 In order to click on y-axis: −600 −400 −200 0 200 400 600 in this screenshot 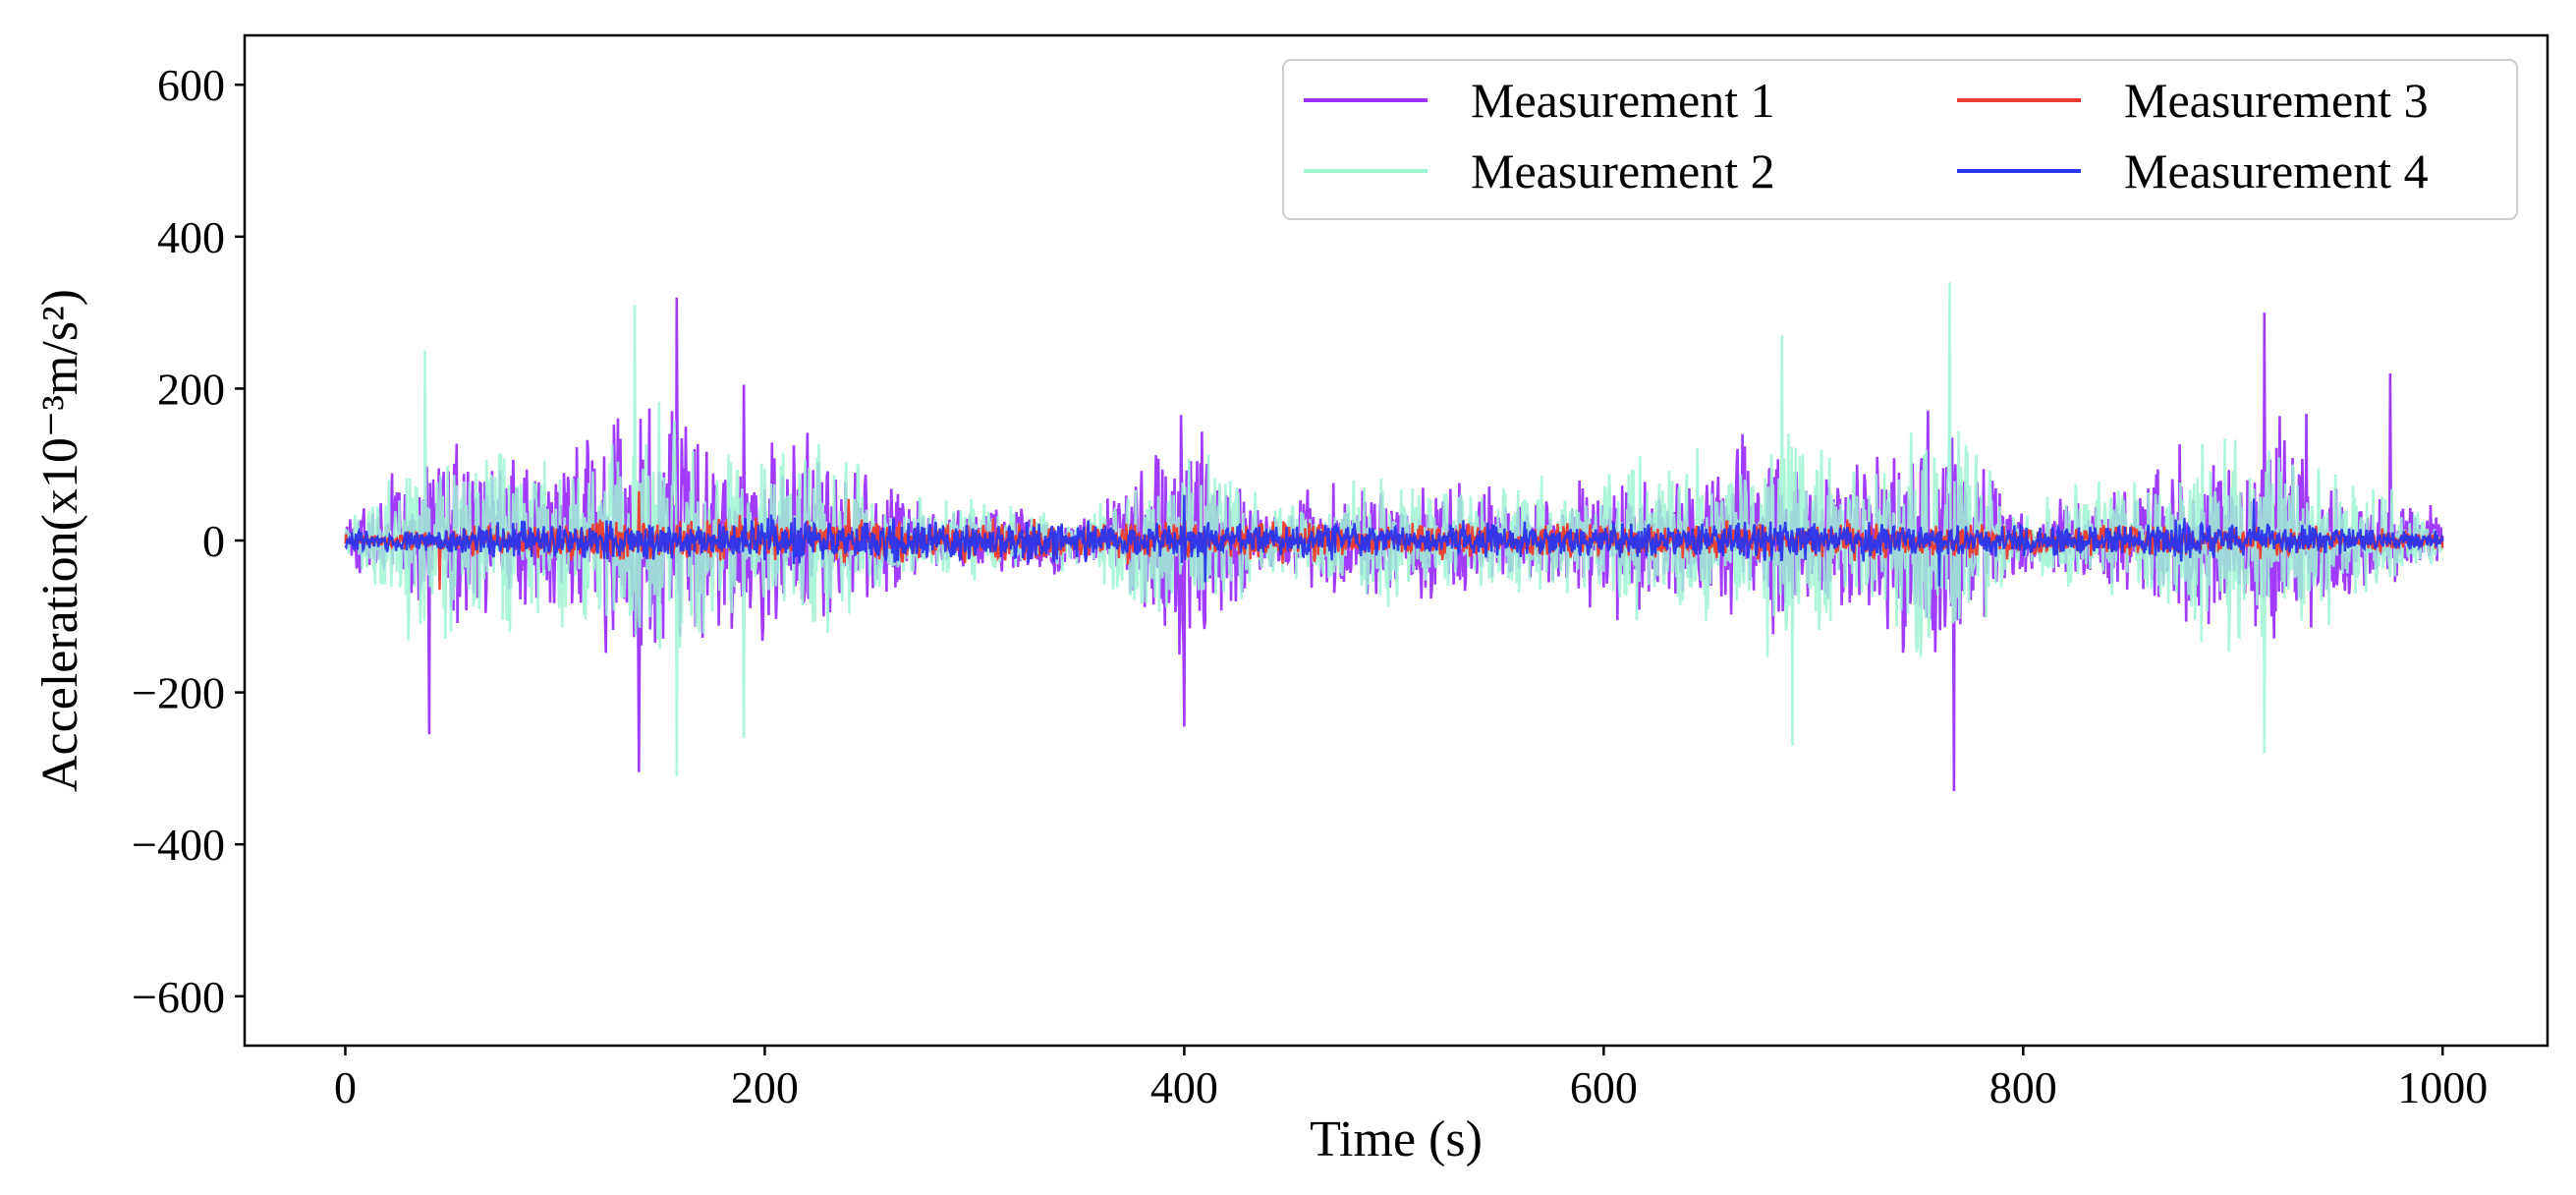, I will do `click(188, 541)`.